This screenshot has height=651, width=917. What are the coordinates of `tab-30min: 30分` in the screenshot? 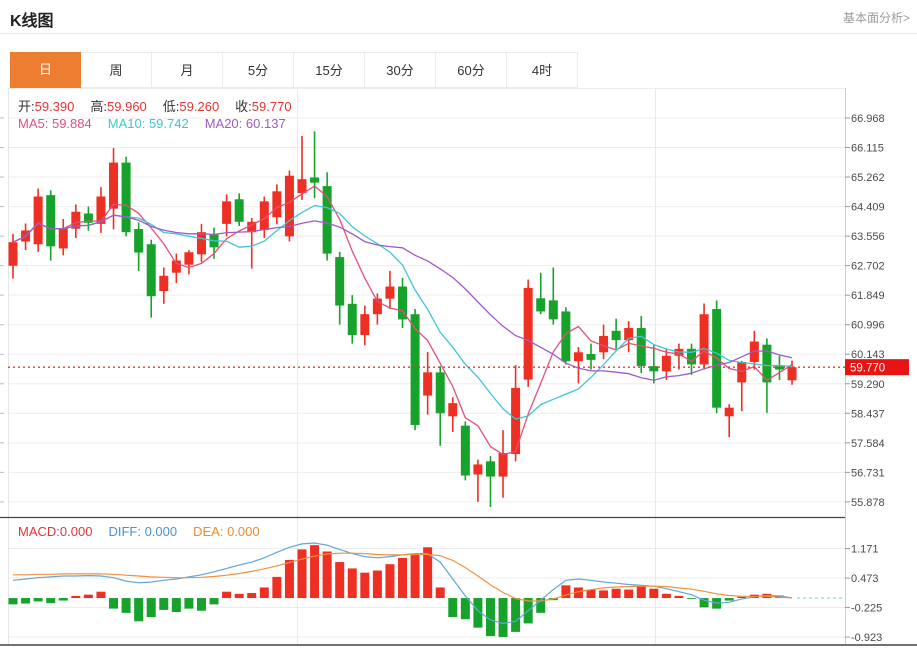 It's located at (400, 70).